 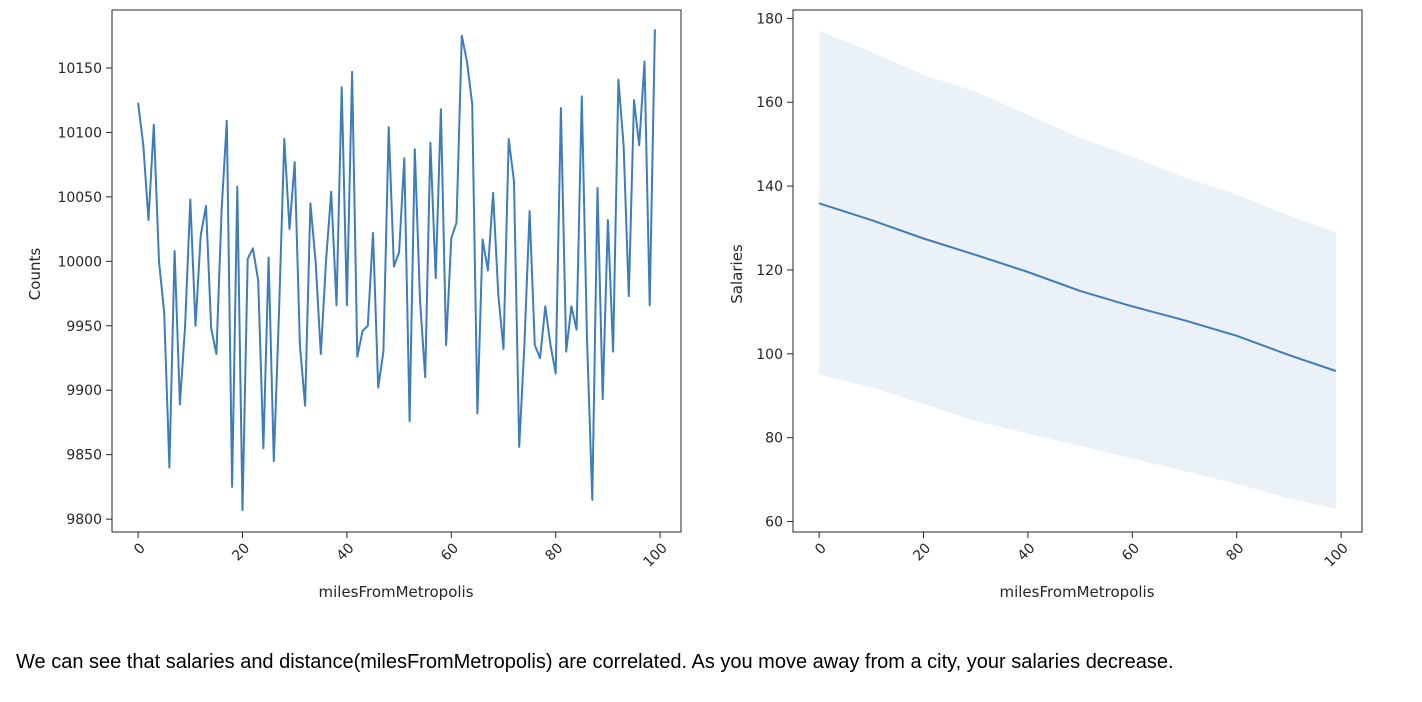 What do you see at coordinates (1131, 552) in the screenshot?
I see `salaries-x-tick-label: 60` at bounding box center [1131, 552].